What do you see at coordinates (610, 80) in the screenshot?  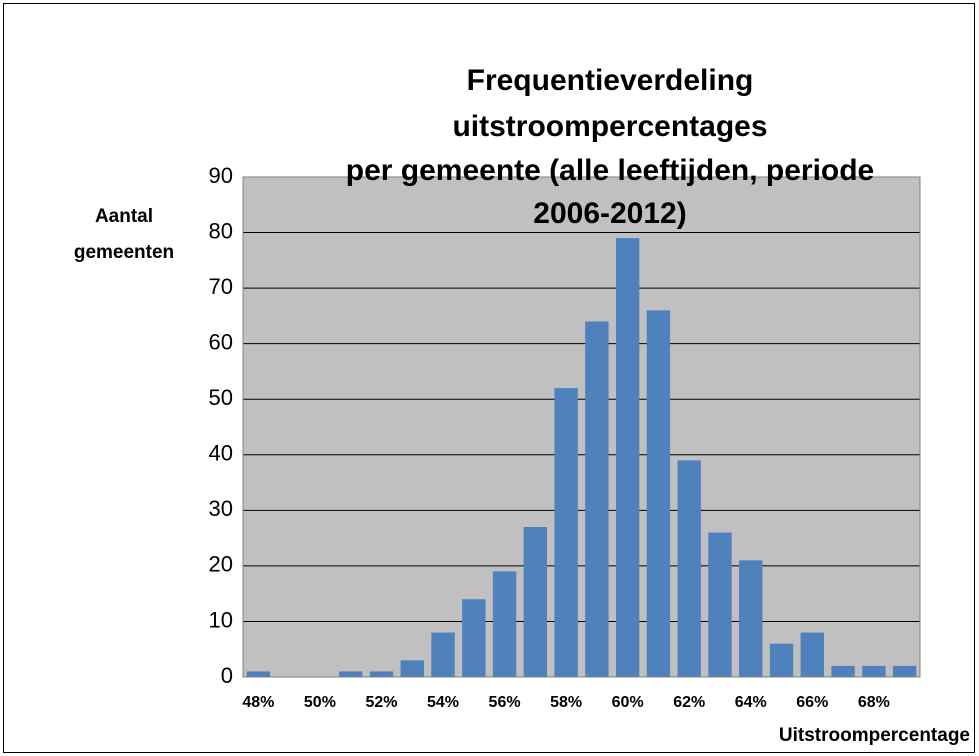 I see `chart-title: Frequentieverdeling` at bounding box center [610, 80].